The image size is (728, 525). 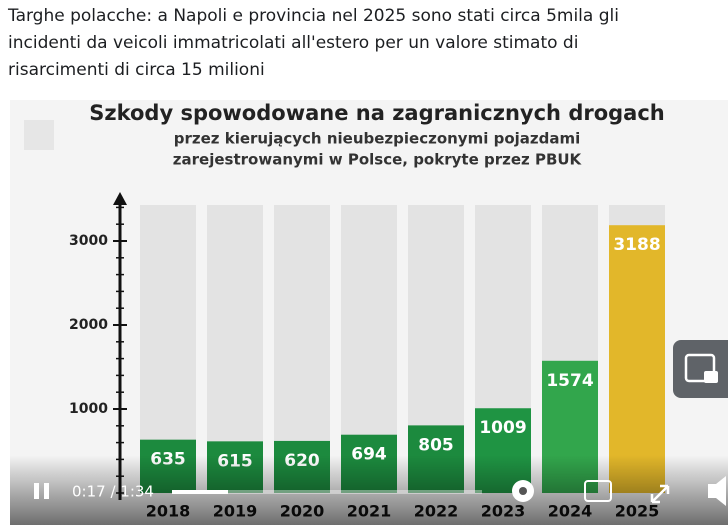 I want to click on time-display: 0:17 / 1:34, so click(x=113, y=492).